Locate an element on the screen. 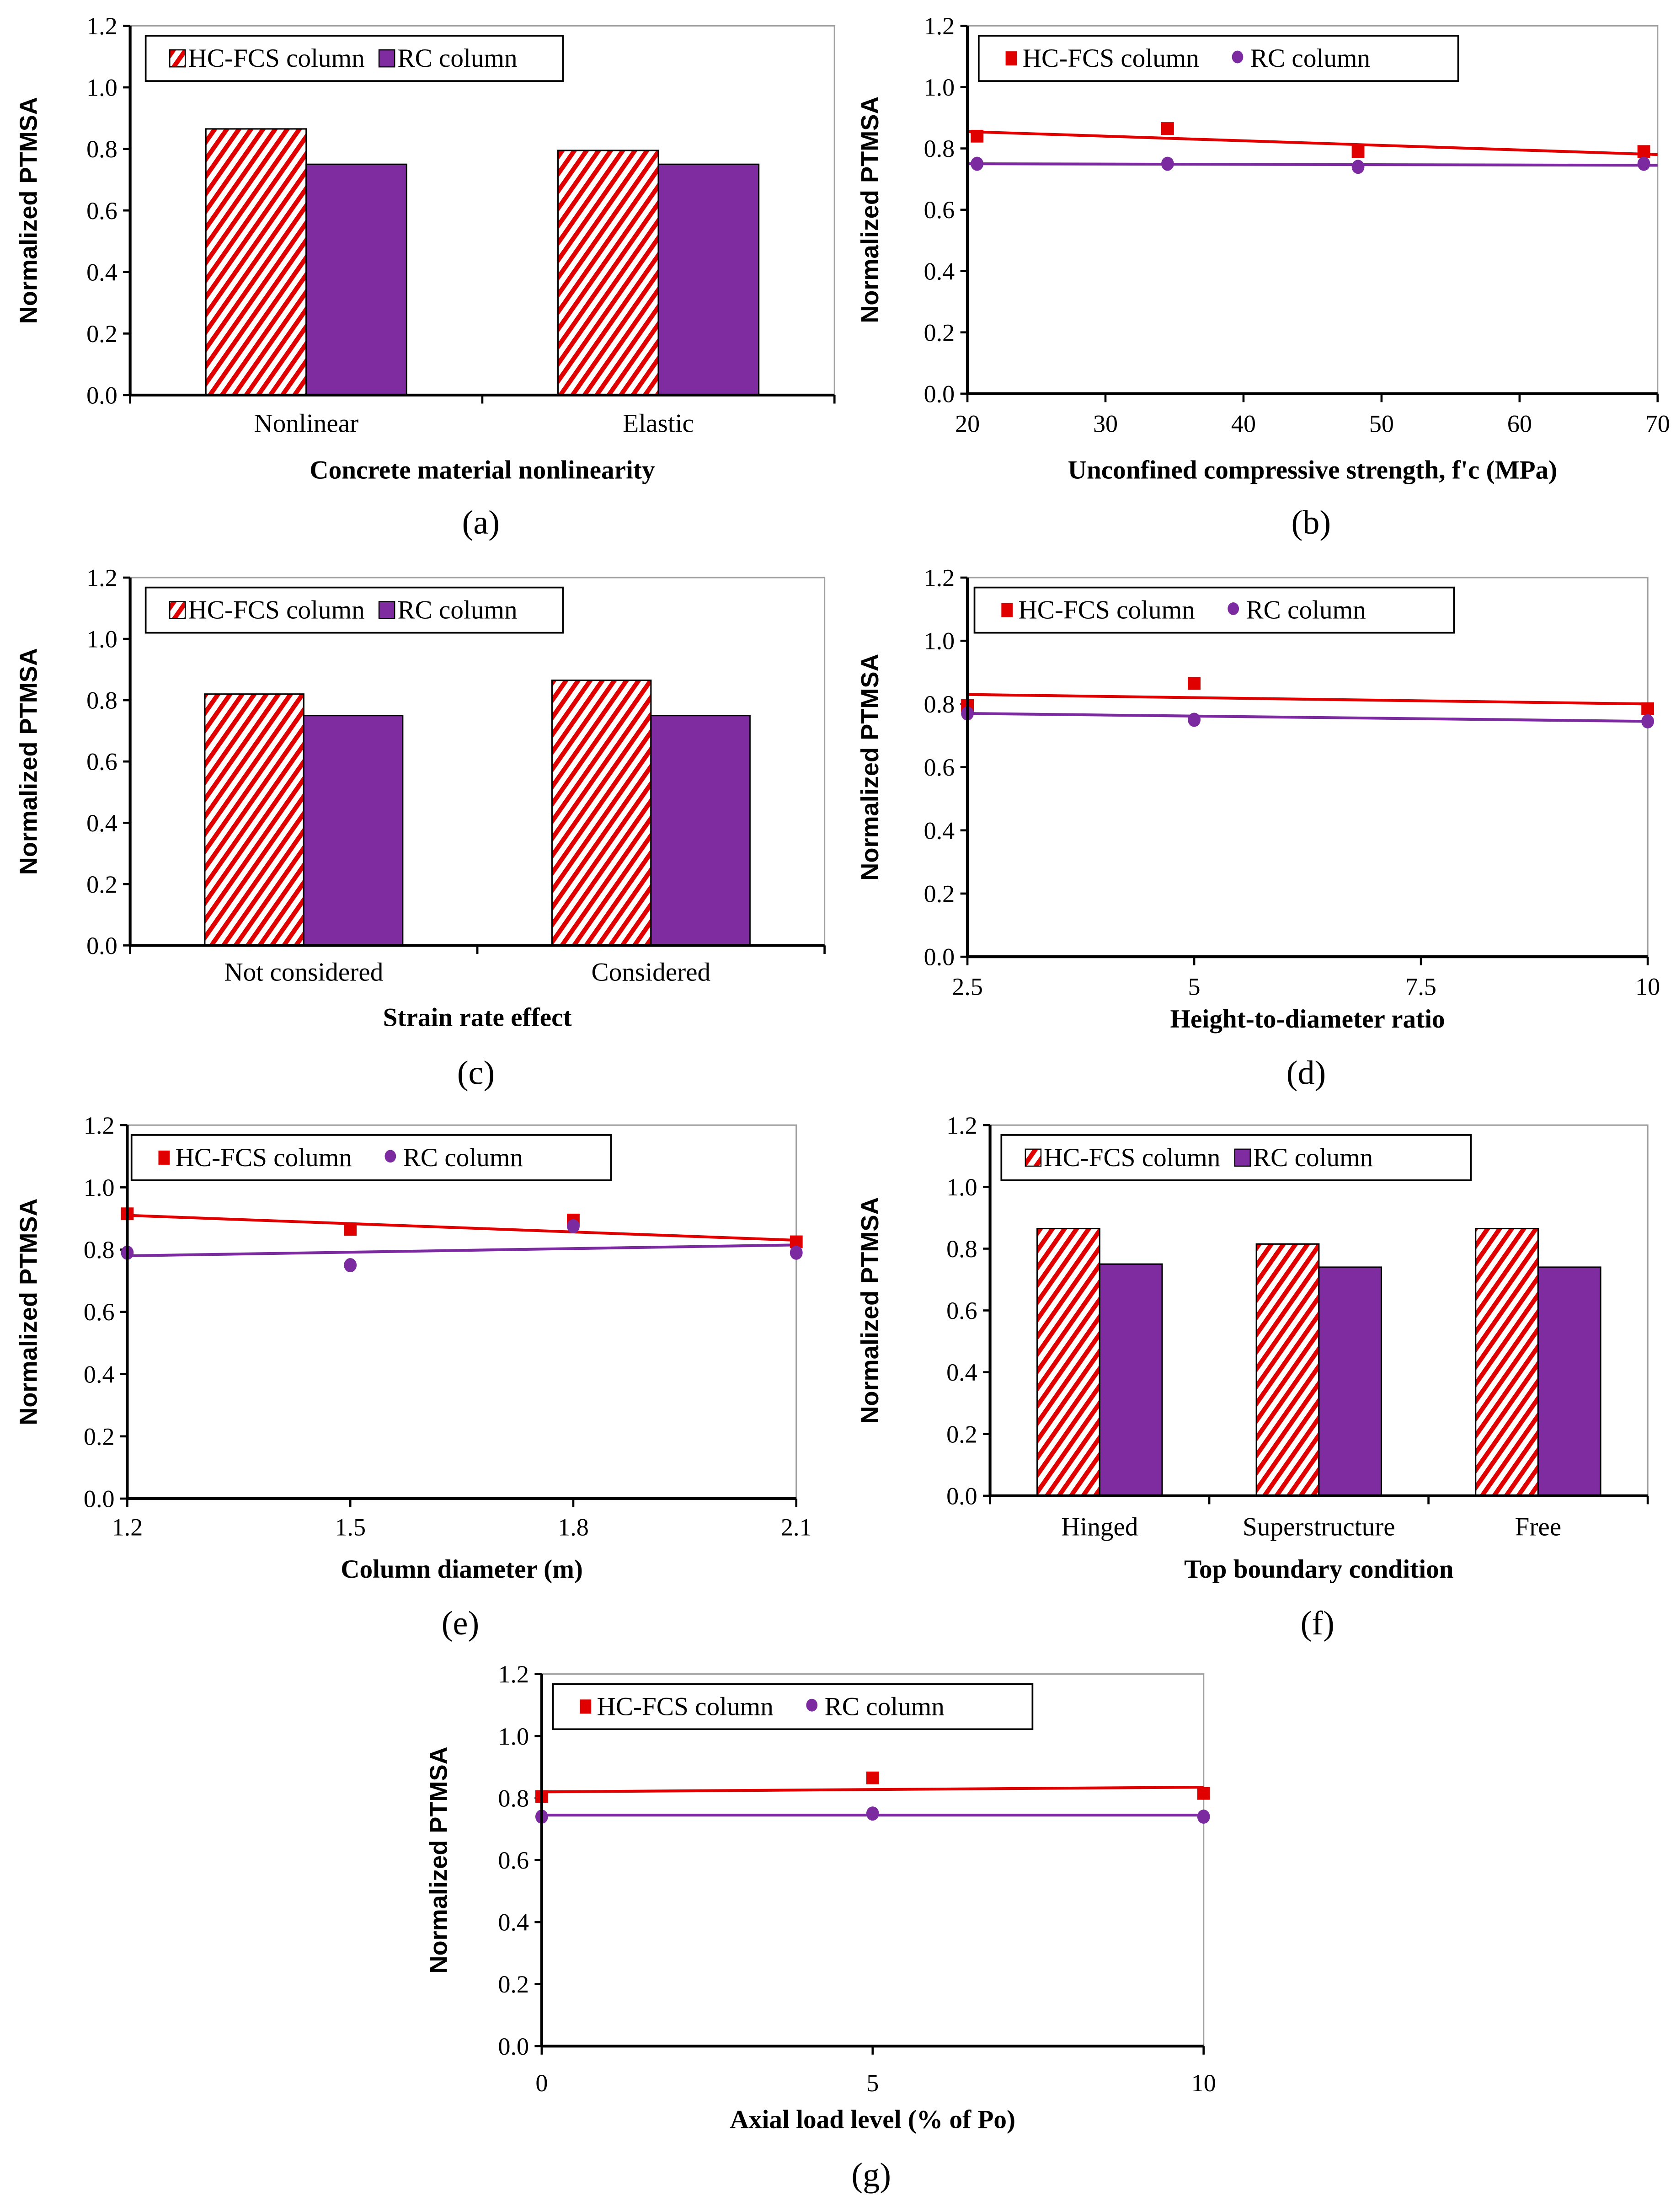 The image size is (1676, 2212). x-tick-label: 50 is located at coordinates (1381, 424).